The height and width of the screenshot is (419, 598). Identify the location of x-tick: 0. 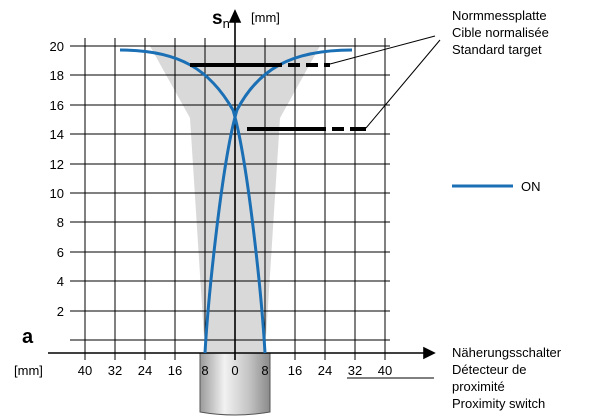
(234, 370).